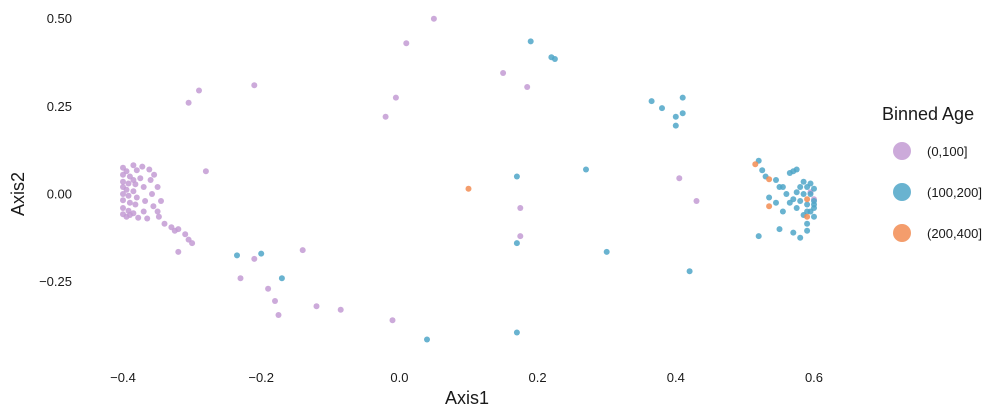  I want to click on legend: Binned Age (0,100] (100,200] (200,400], so click(932, 173).